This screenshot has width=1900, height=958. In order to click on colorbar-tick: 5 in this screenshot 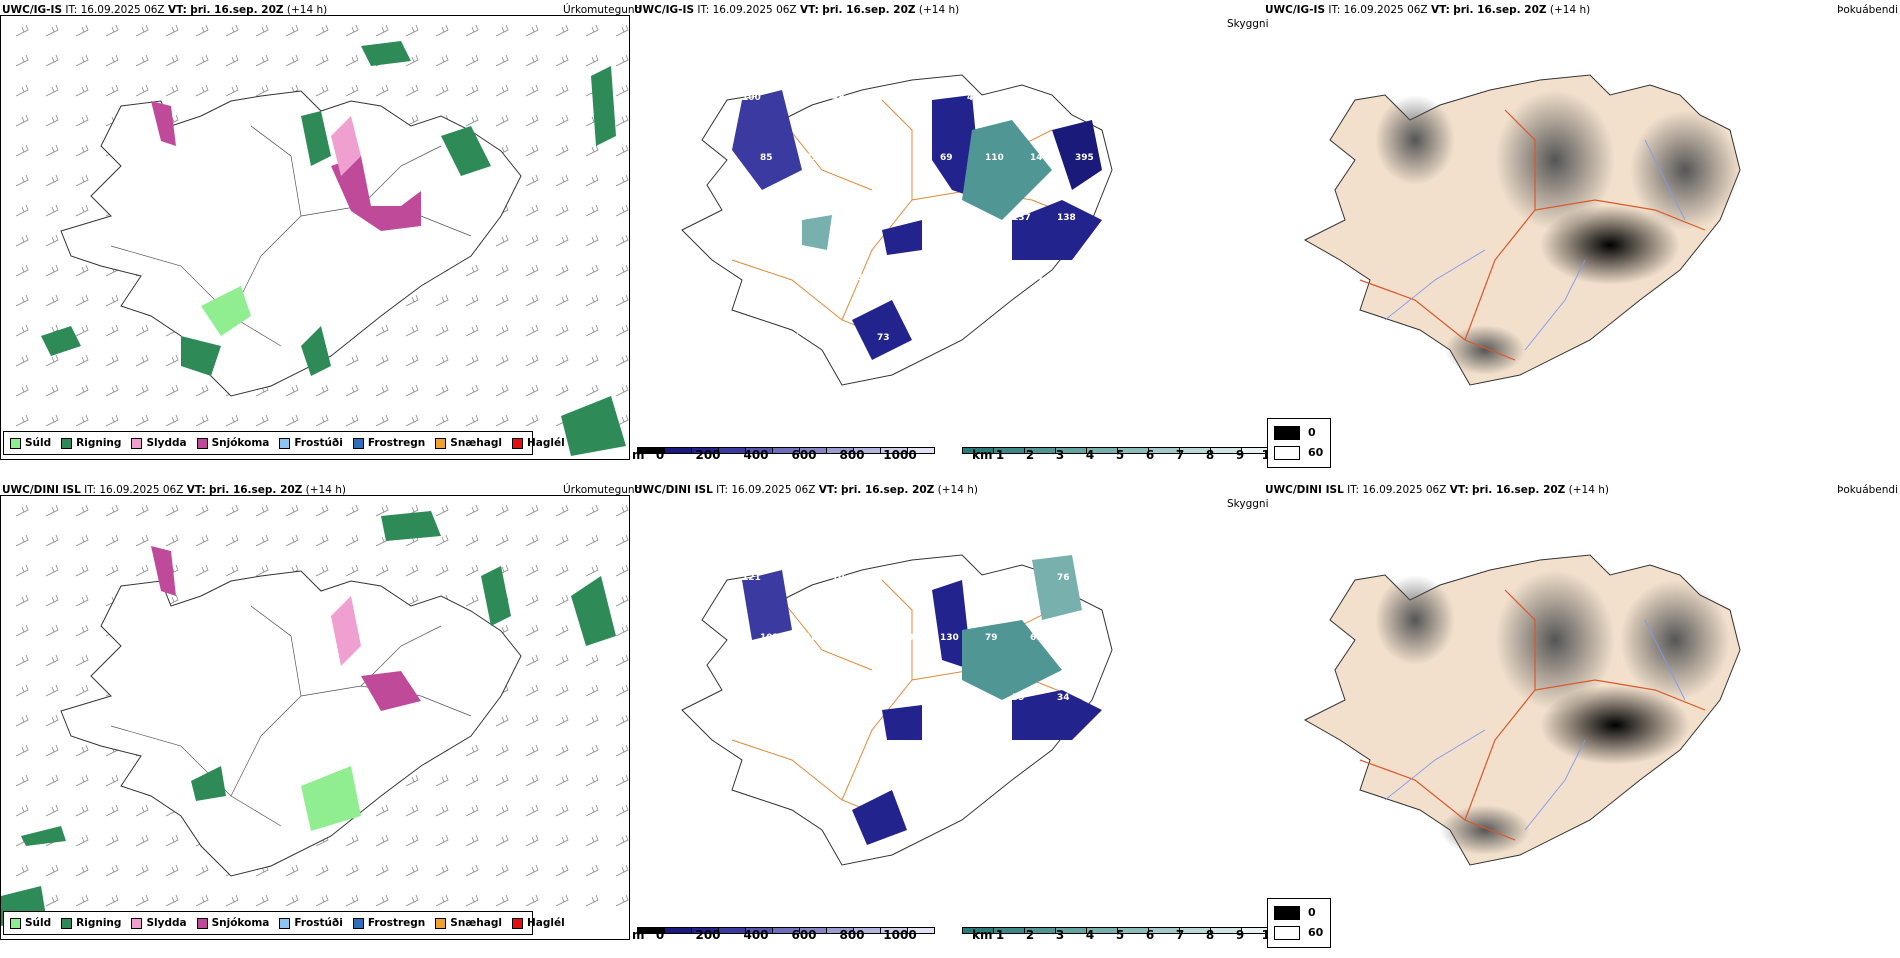, I will do `click(1120, 935)`.